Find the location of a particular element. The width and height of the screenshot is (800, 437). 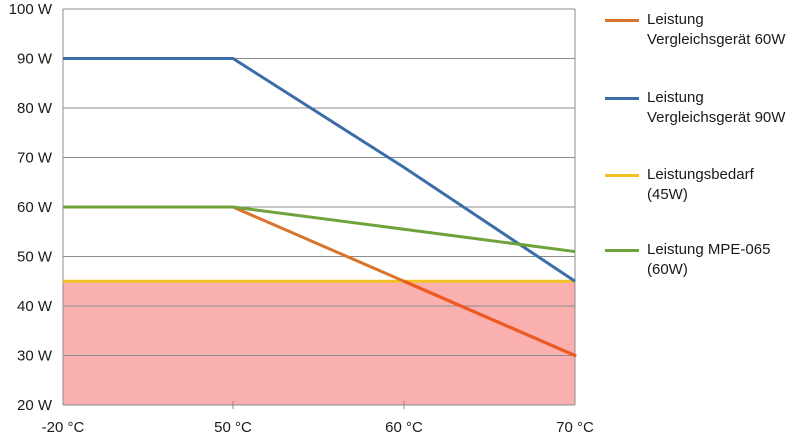

x-tick-label: 60 °C is located at coordinates (404, 427).